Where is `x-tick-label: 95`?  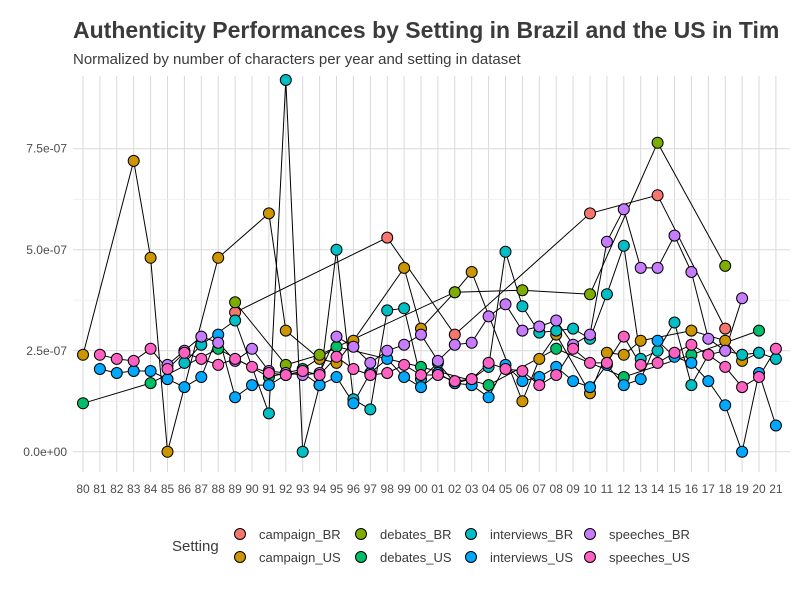 x-tick-label: 95 is located at coordinates (337, 489).